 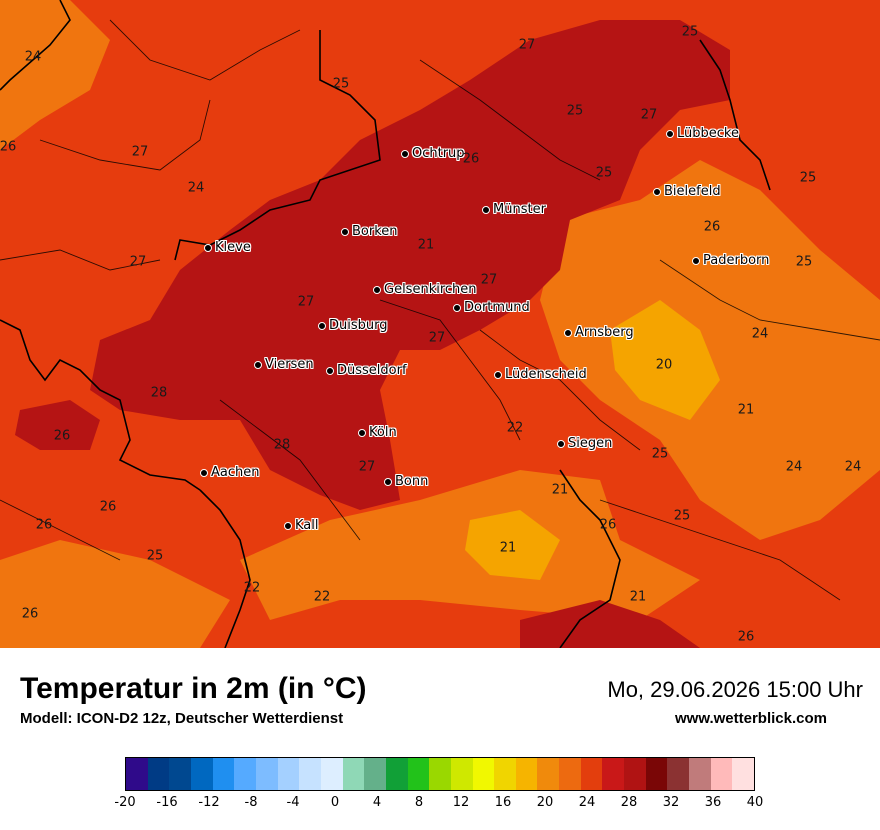 I want to click on city-label: Dortmund, so click(x=497, y=307).